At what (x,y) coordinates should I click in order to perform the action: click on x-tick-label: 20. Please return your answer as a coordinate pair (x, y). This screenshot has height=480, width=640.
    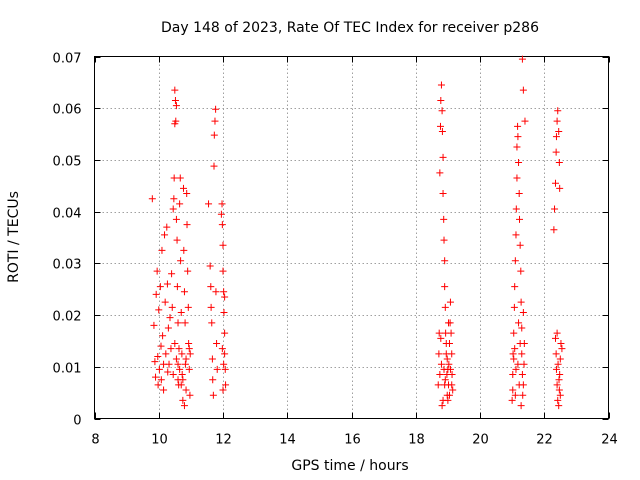
    Looking at the image, I should click on (480, 440).